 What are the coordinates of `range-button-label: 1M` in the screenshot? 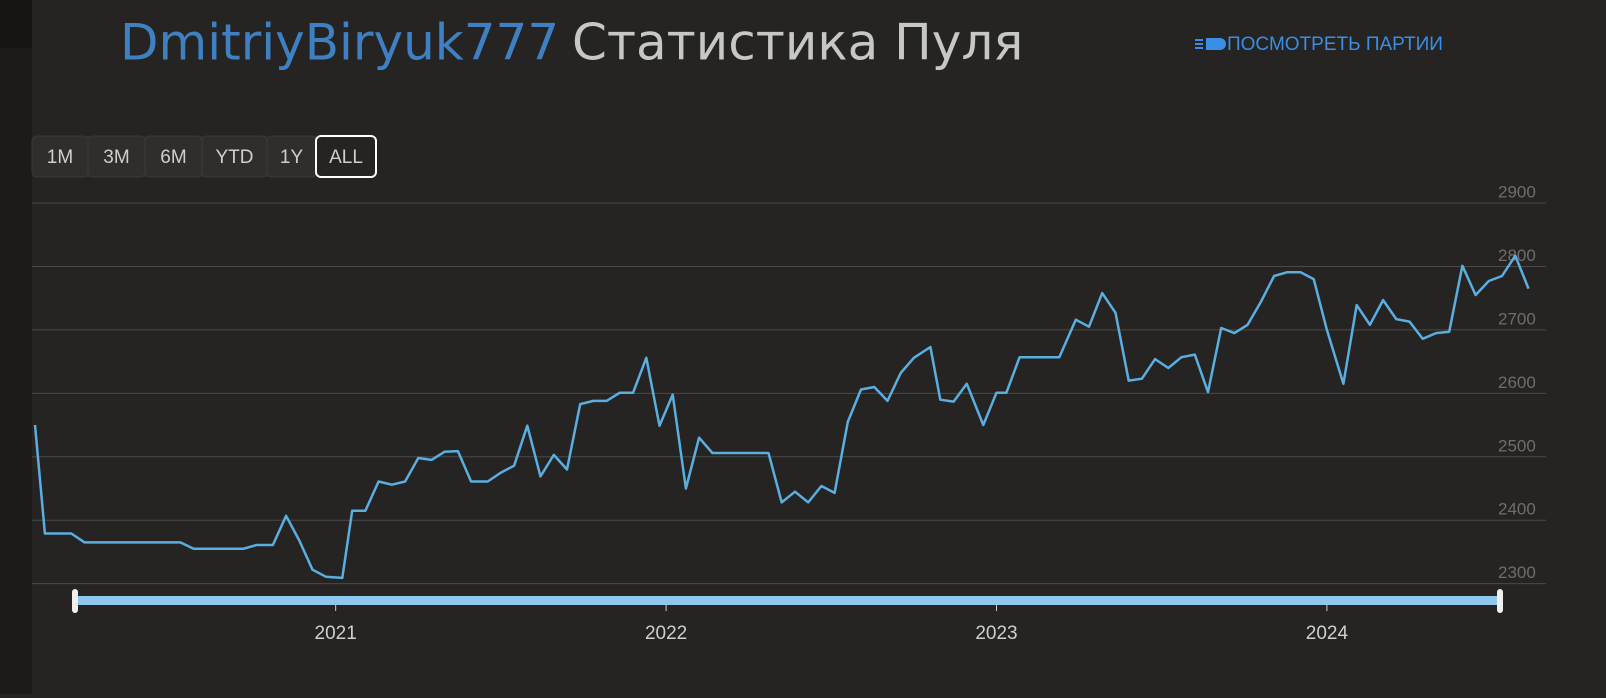 It's located at (60, 157).